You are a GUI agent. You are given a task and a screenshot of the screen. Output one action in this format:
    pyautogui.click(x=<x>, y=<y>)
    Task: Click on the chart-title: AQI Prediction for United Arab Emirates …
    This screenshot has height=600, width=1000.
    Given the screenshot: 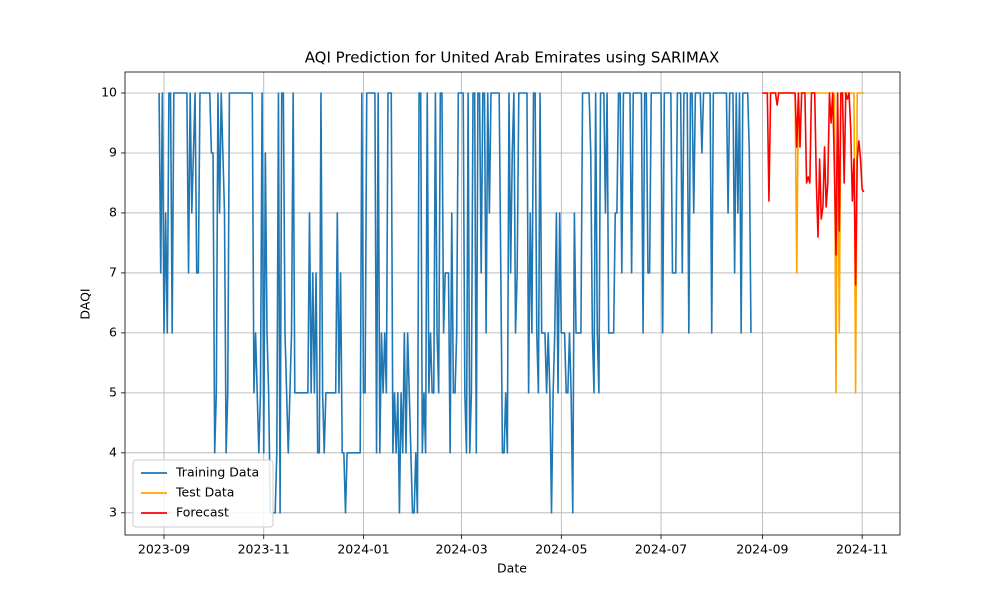 What is the action you would take?
    pyautogui.click(x=512, y=58)
    